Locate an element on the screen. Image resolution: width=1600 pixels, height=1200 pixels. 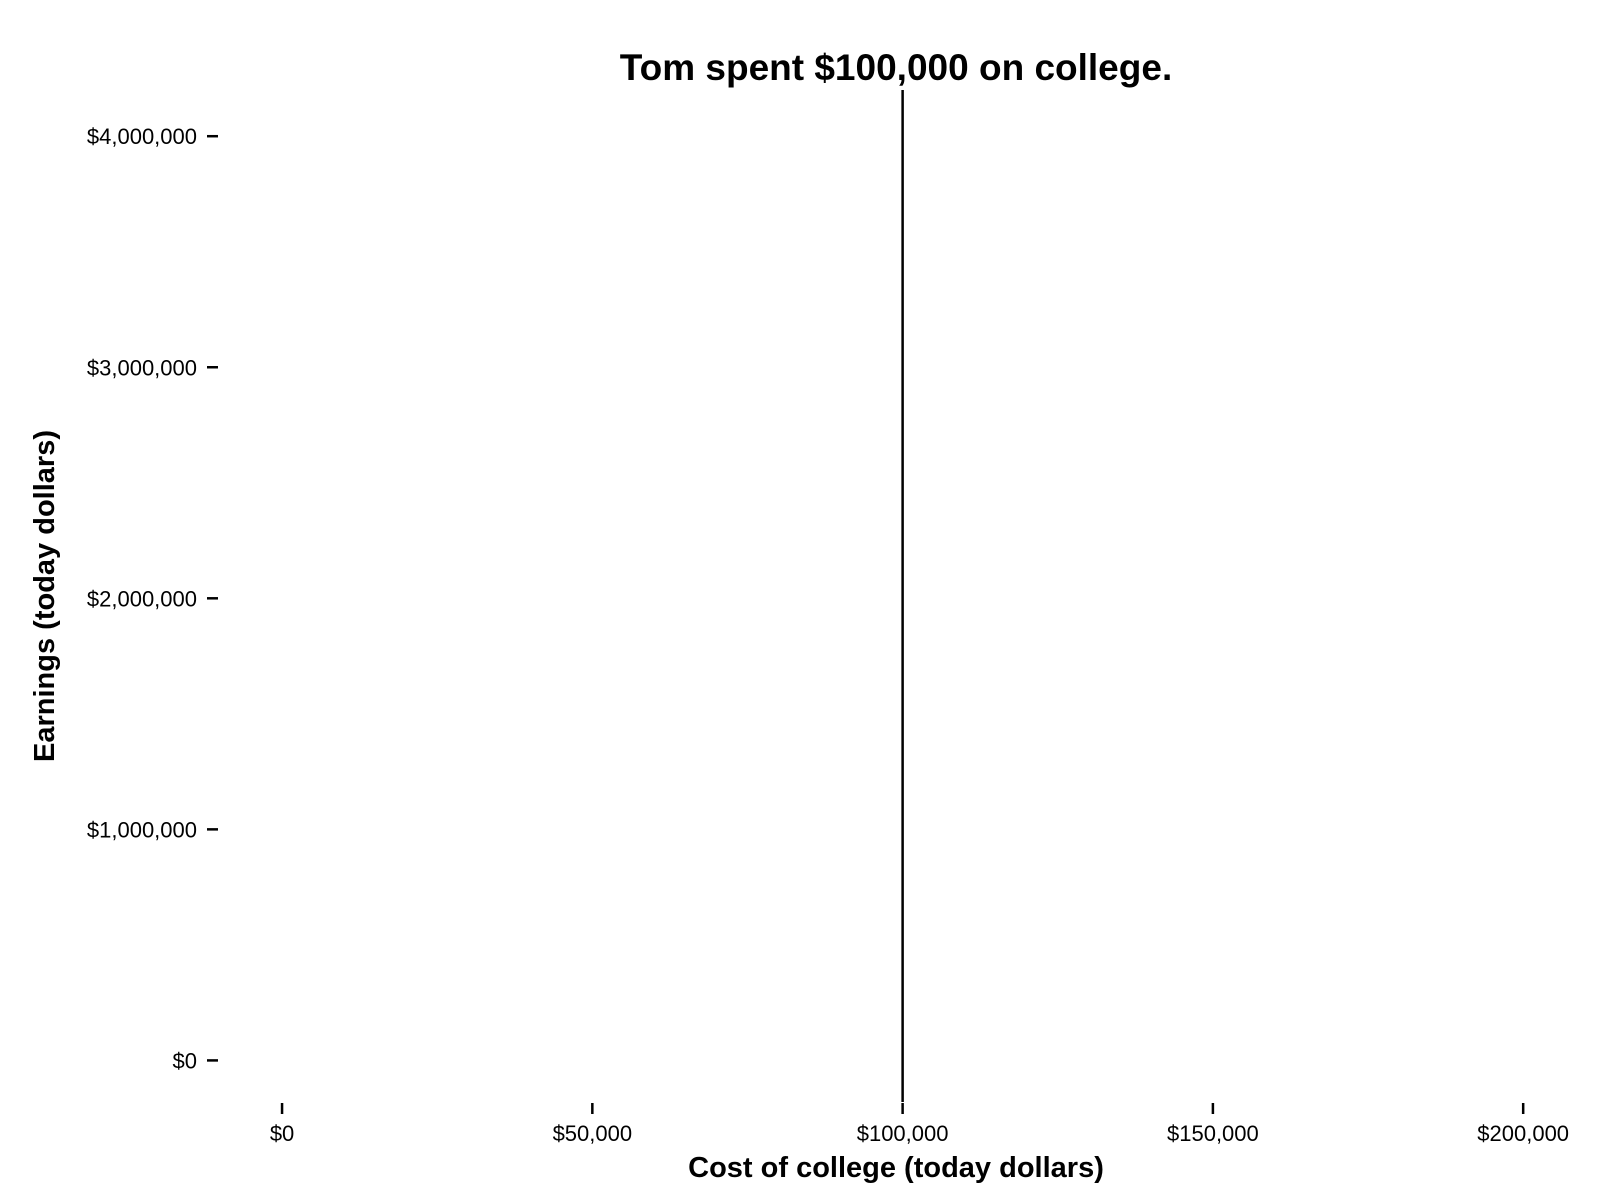
chart-title: Tom spent $100,000 on college. is located at coordinates (896, 67).